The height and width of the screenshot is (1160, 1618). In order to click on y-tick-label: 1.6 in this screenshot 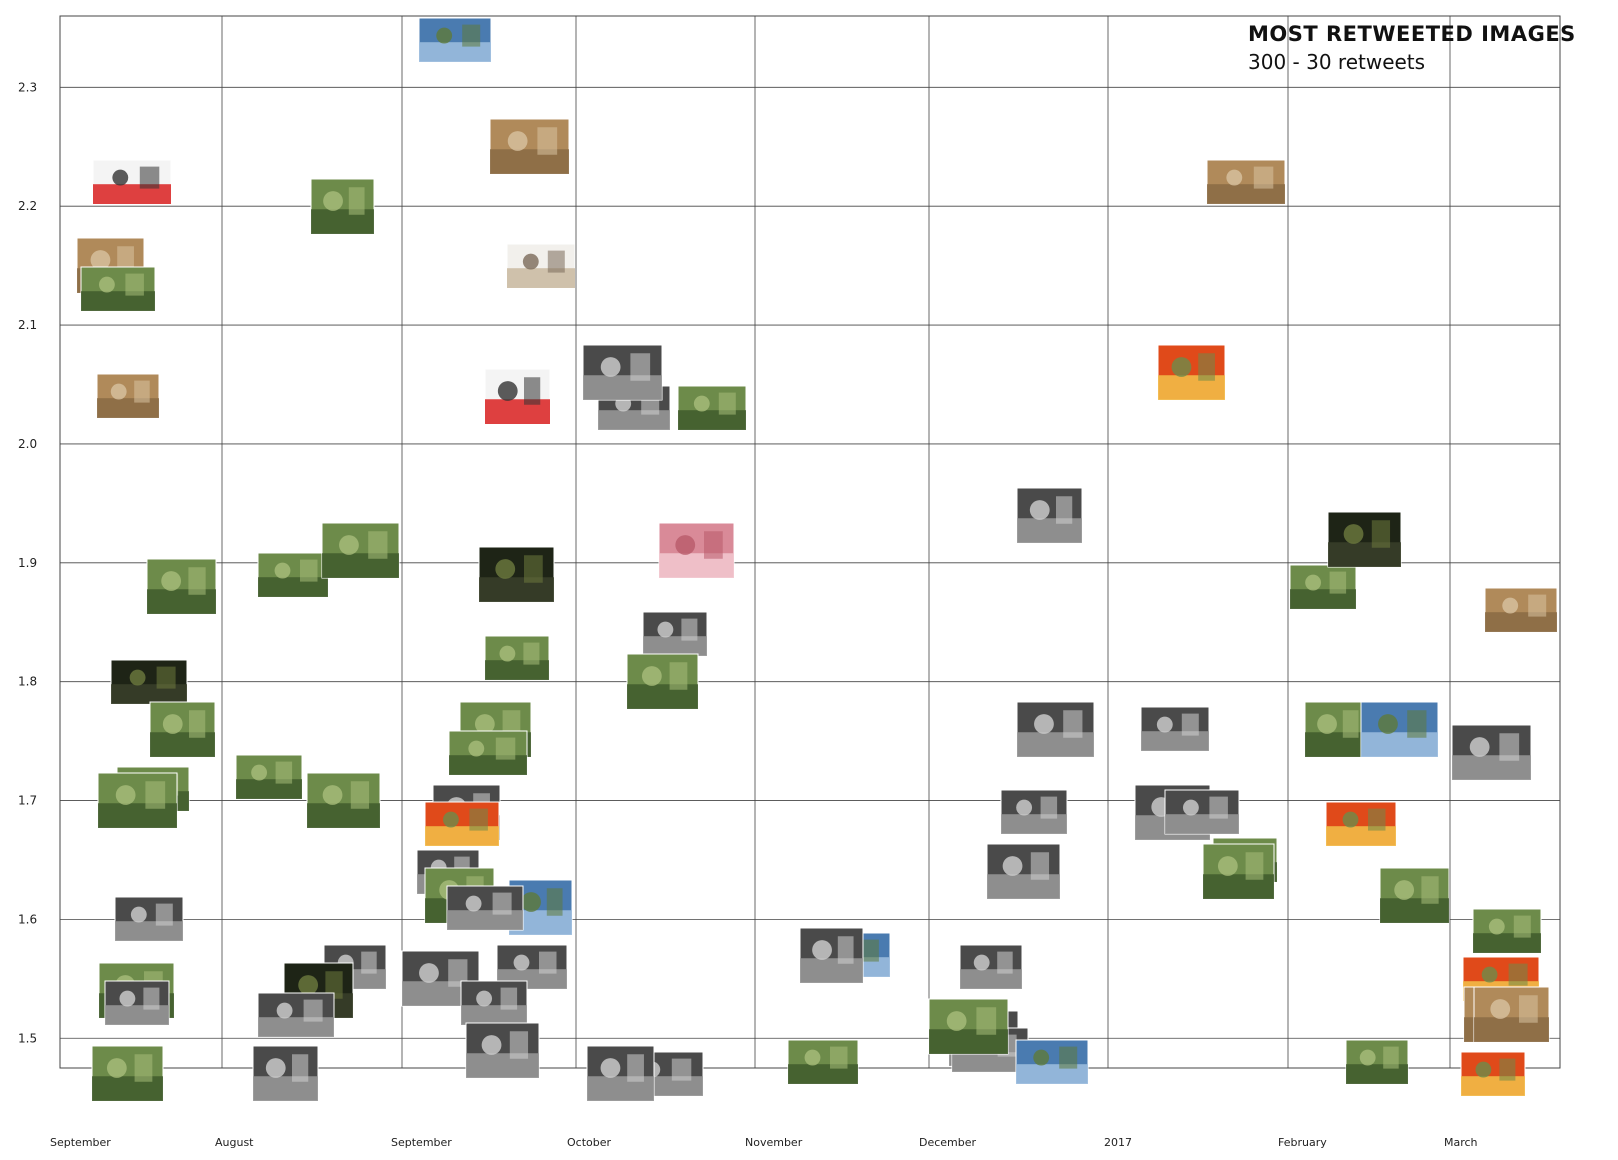, I will do `click(27, 919)`.